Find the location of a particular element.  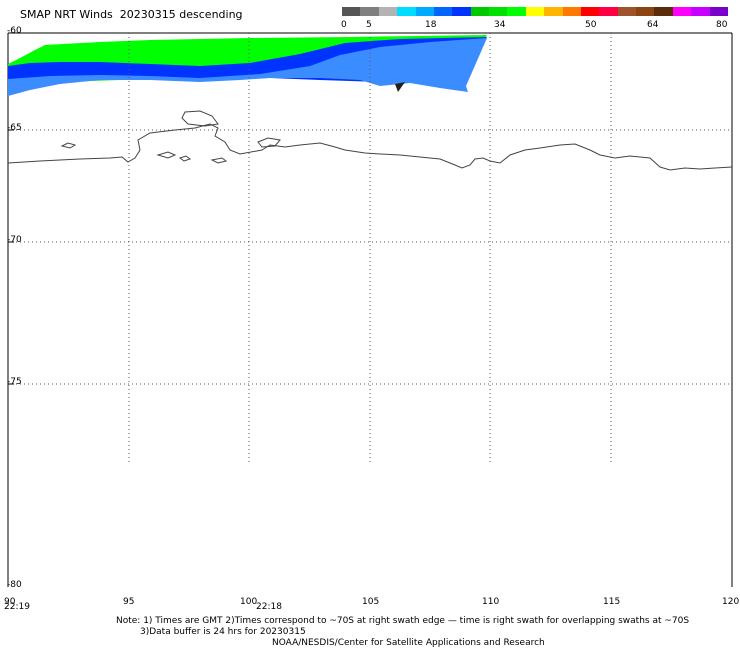

swath-time-left: 22:19 is located at coordinates (17, 607).